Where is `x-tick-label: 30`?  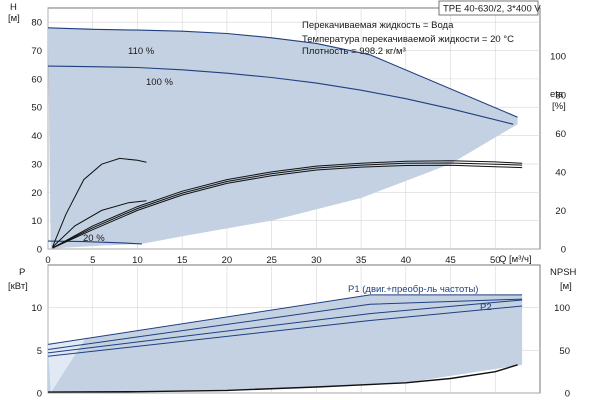
x-tick-label: 30 is located at coordinates (316, 260).